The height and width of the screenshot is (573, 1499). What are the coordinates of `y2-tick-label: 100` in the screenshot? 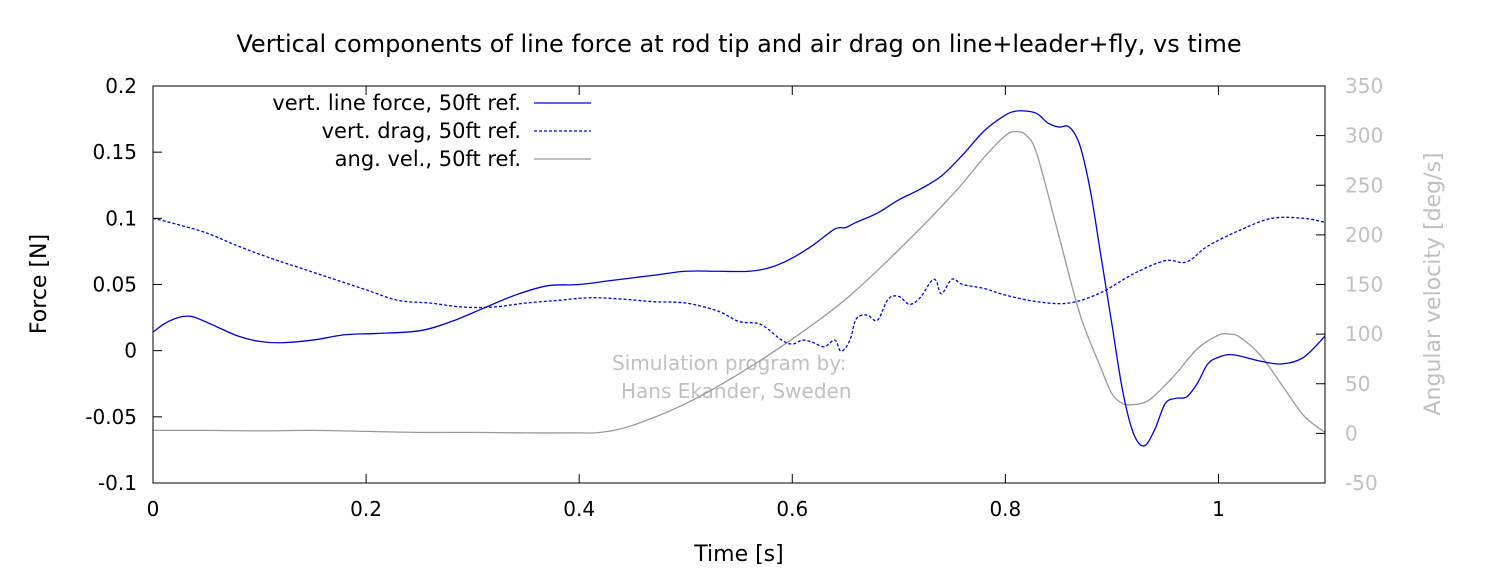 It's located at (1364, 334).